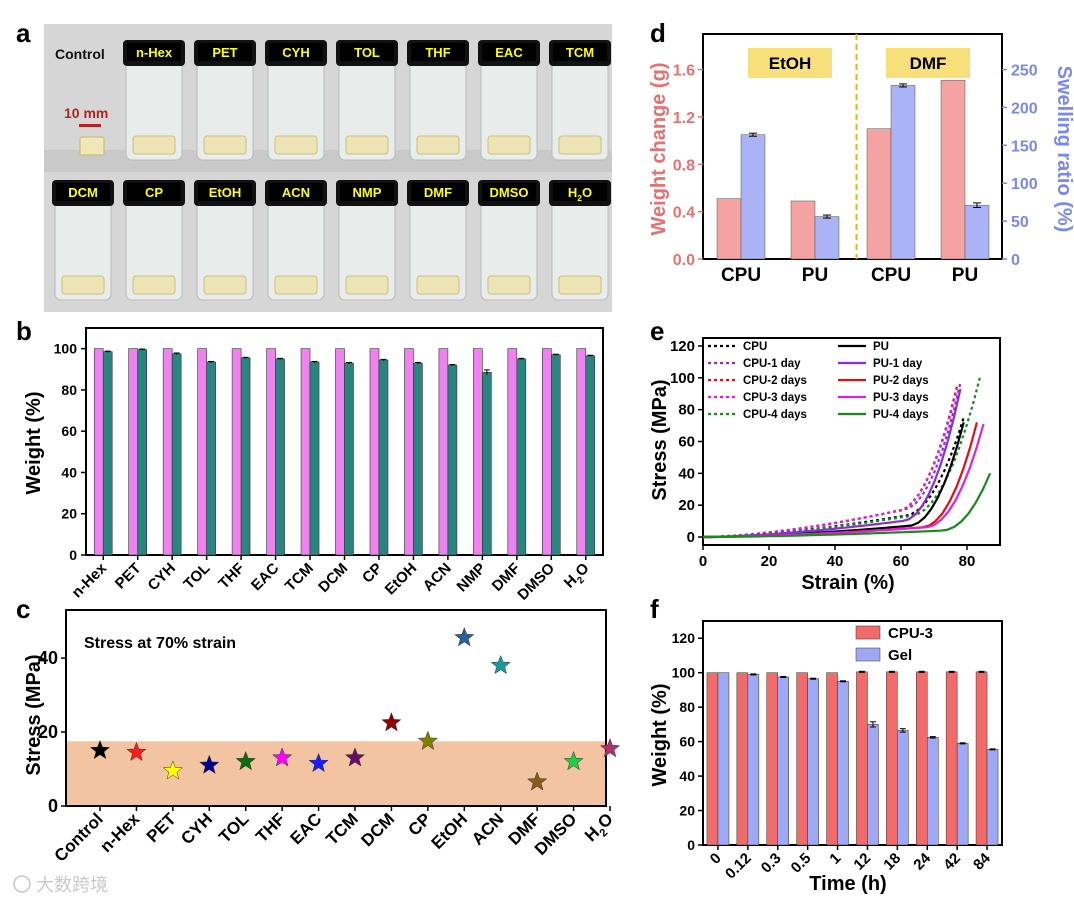 The image size is (1074, 906). I want to click on f-legend-swatch, so click(868, 654).